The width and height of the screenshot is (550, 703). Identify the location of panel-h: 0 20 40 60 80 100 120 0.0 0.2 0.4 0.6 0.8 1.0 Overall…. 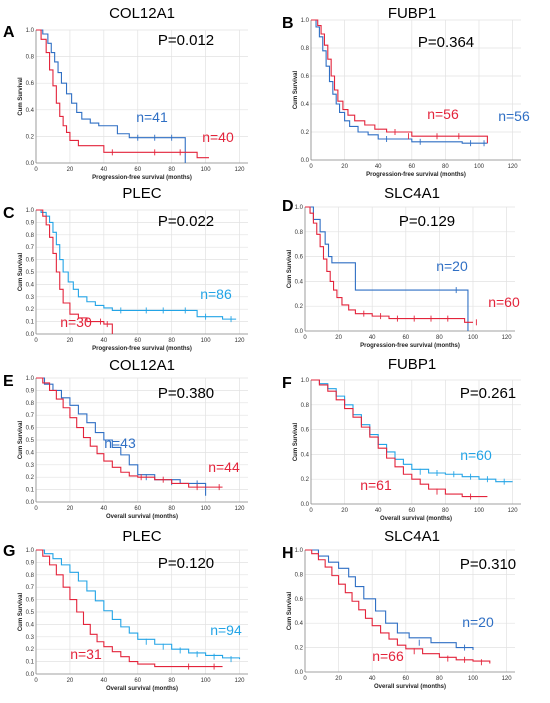
(399, 609).